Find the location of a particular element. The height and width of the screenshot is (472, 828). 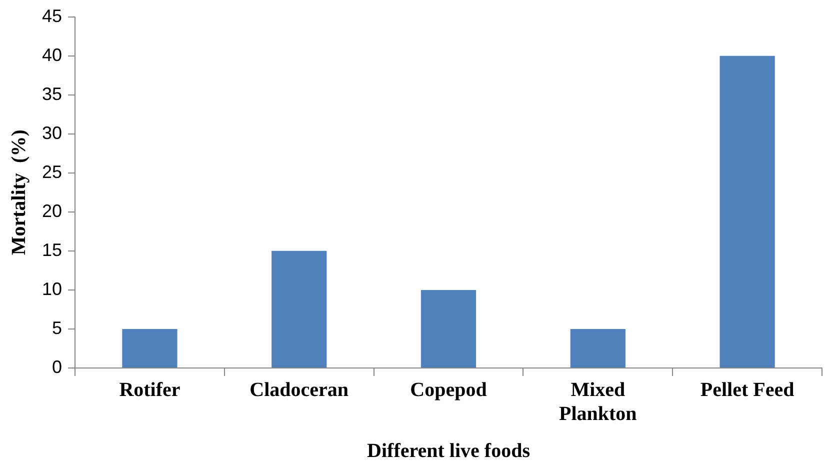

y-tick-label: 0 is located at coordinates (57, 366).